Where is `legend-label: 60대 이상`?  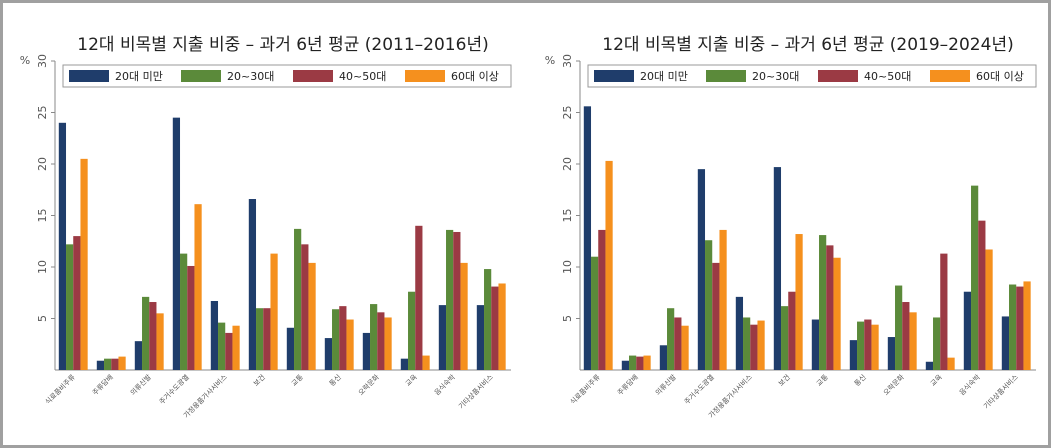 legend-label: 60대 이상 is located at coordinates (1000, 76).